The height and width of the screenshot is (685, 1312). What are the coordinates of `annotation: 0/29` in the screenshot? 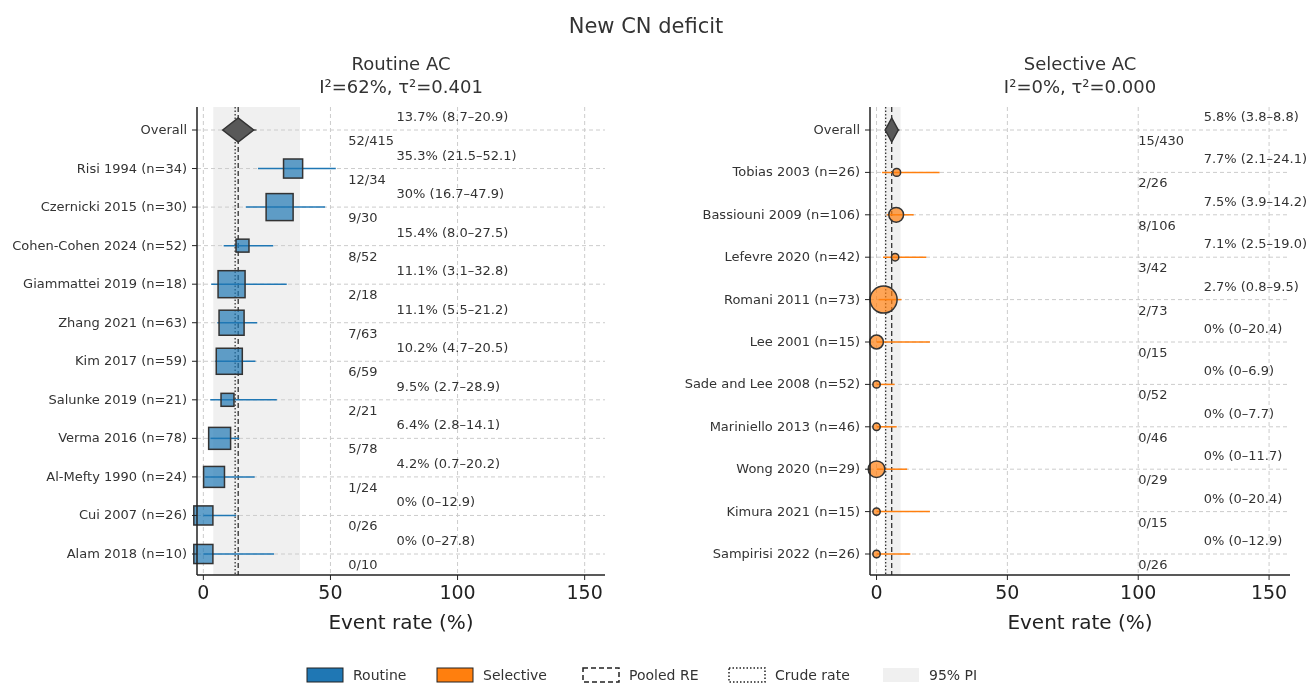 It's located at (1153, 480).